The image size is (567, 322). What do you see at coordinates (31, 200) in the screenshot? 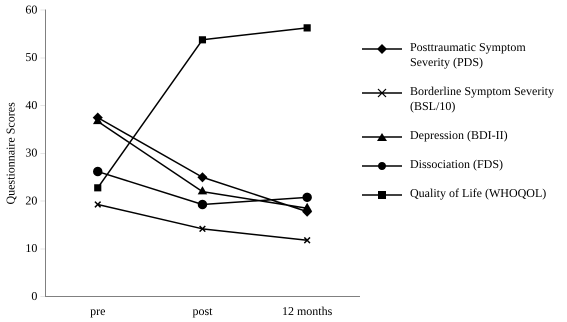
I see `y-tick-label: 20` at bounding box center [31, 200].